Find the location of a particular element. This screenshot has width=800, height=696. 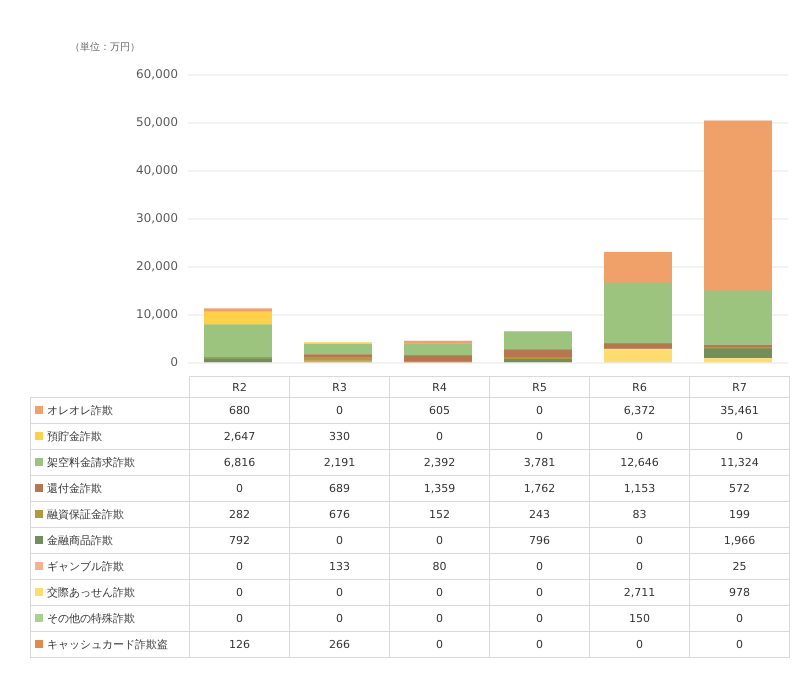

data-label: 6,372 is located at coordinates (640, 411).